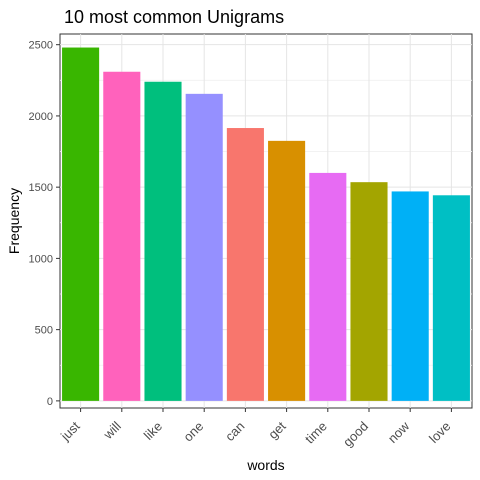  Describe the element at coordinates (399, 432) in the screenshot. I see `x-tick-label-now: now` at that location.